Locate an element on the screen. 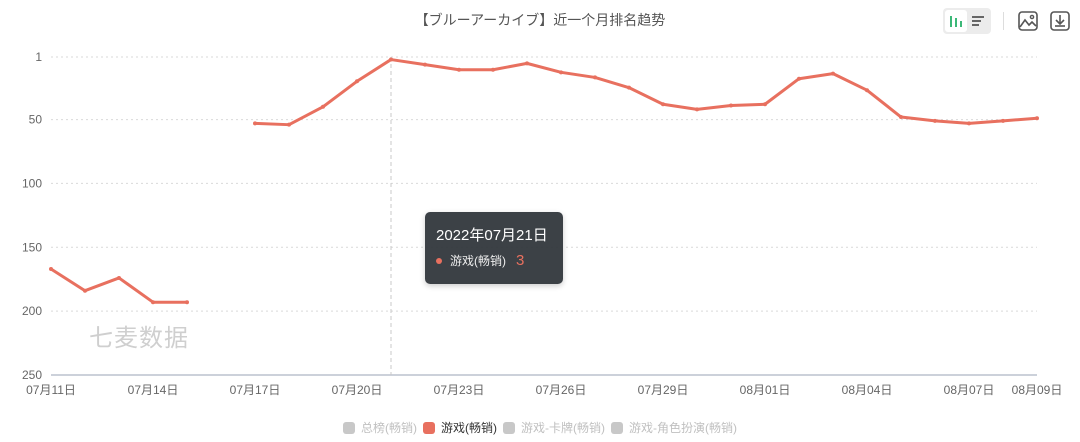  list-view-button is located at coordinates (978, 21).